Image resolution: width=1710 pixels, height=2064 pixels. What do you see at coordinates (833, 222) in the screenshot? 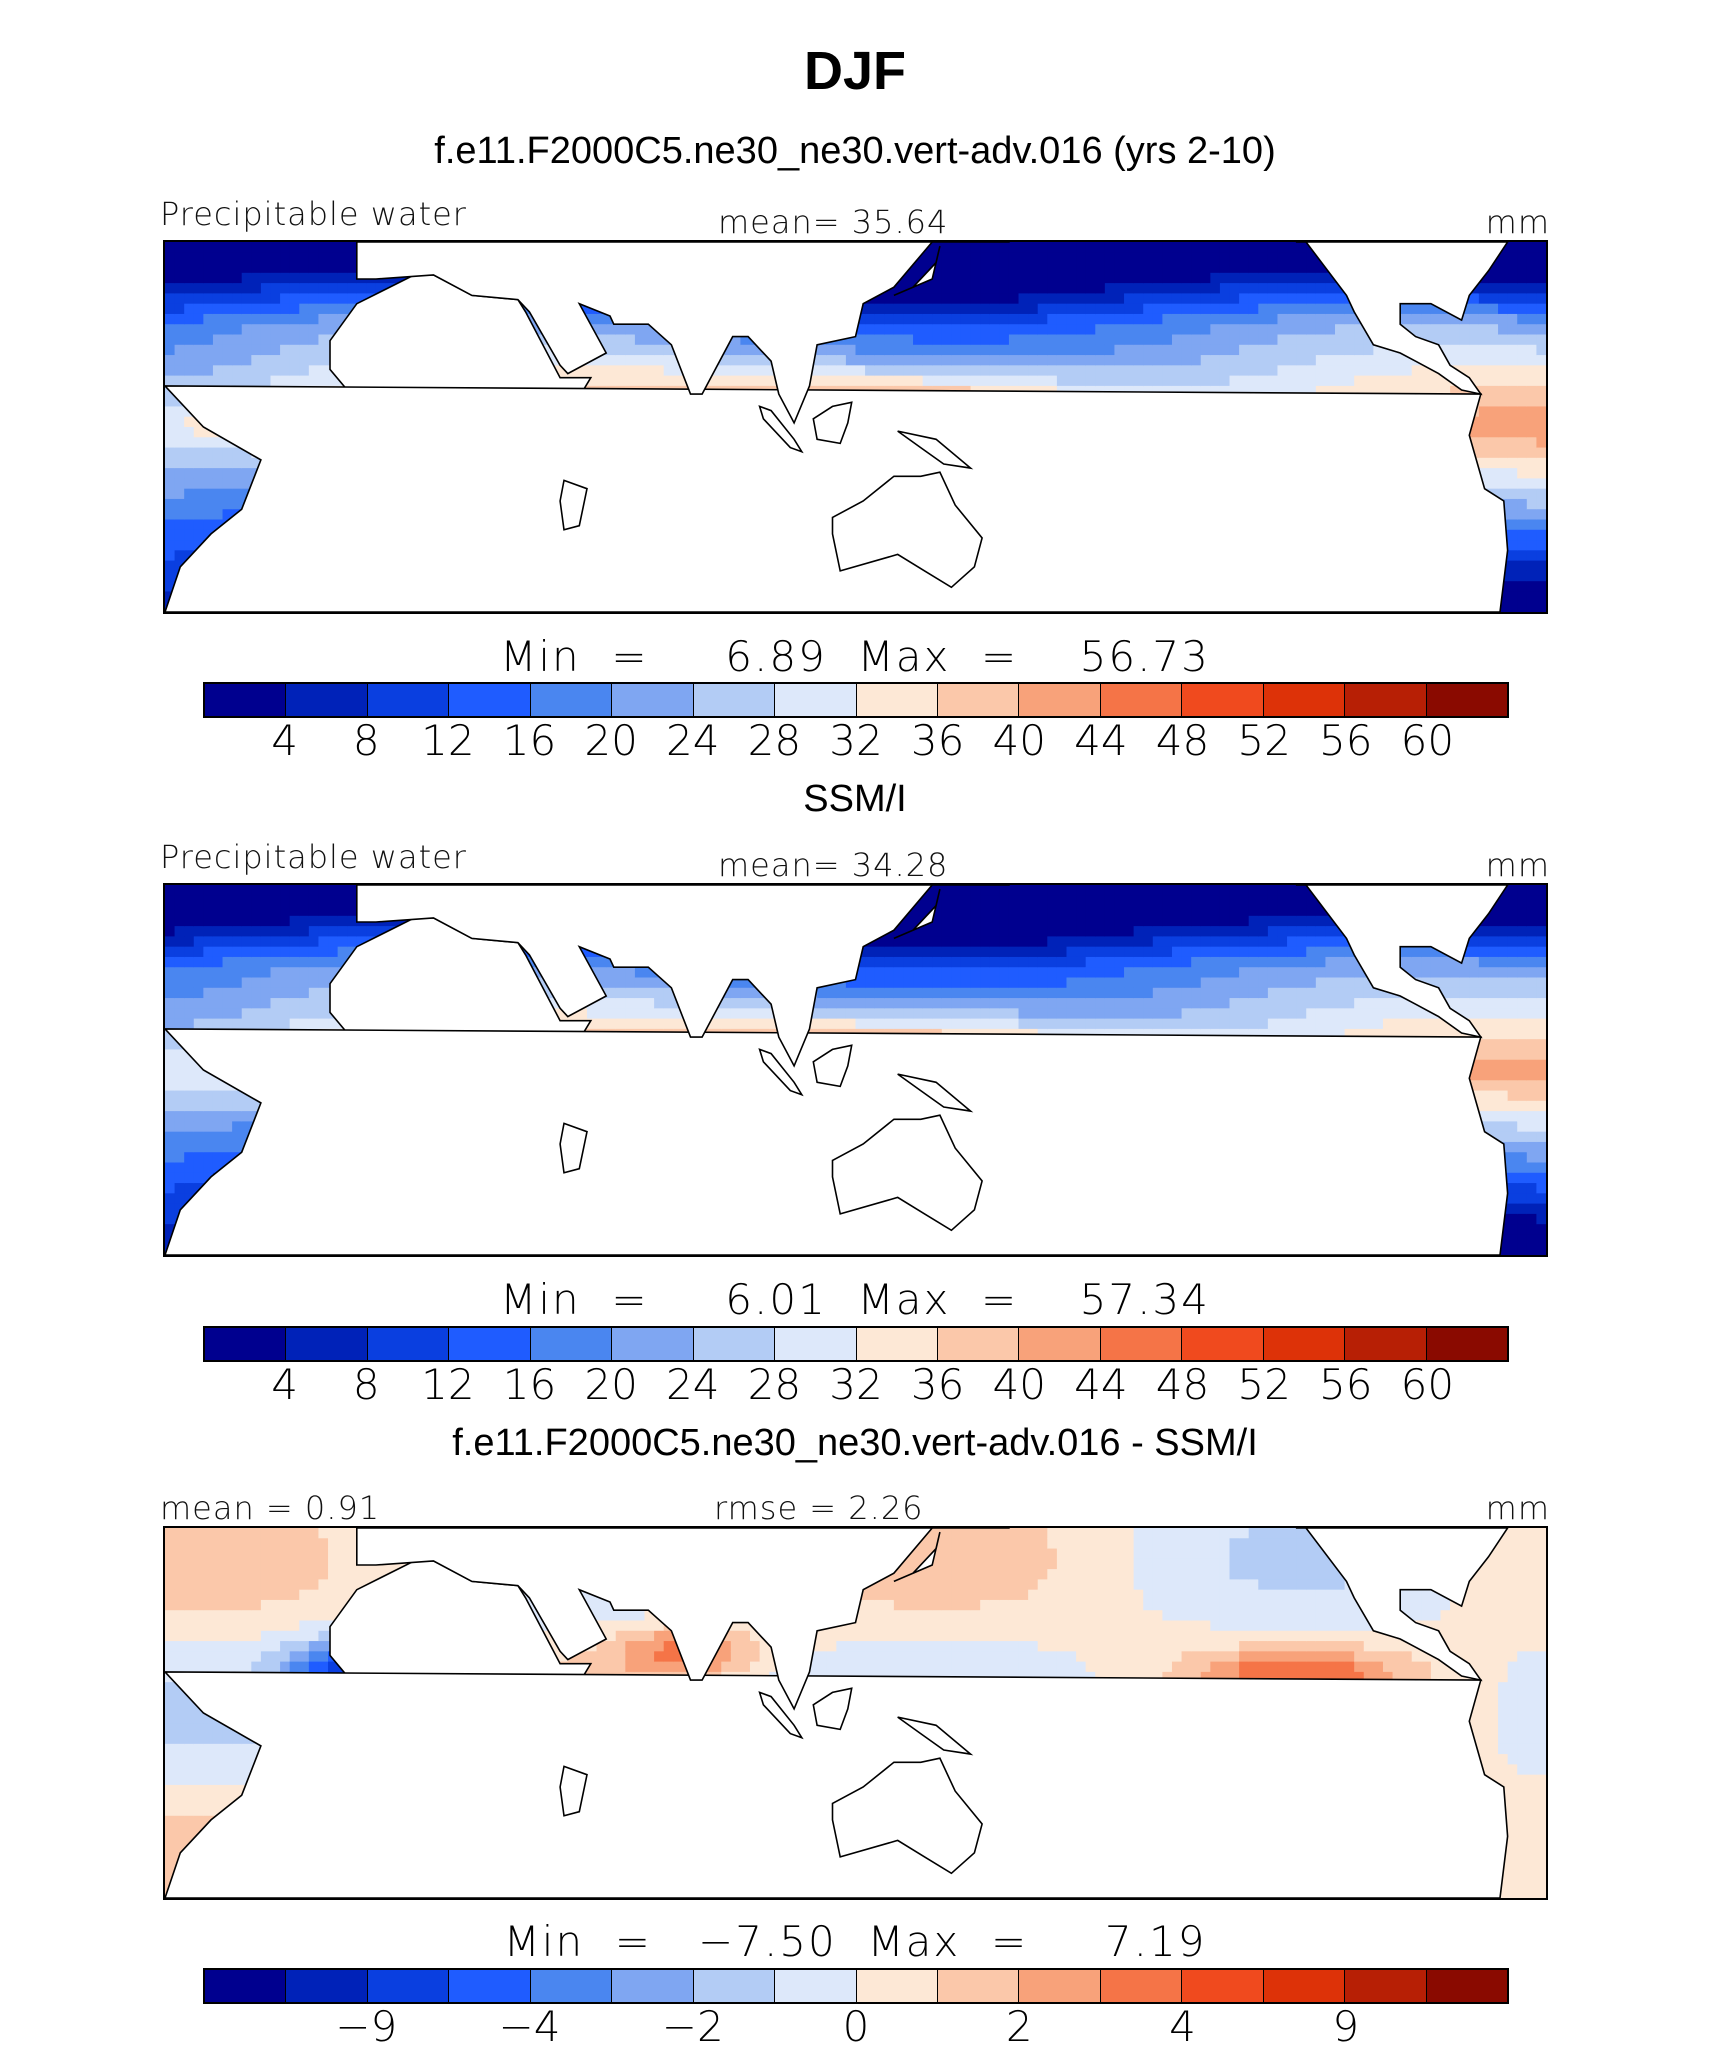
I see `panel-1-mean-label: mean= 35.64` at bounding box center [833, 222].